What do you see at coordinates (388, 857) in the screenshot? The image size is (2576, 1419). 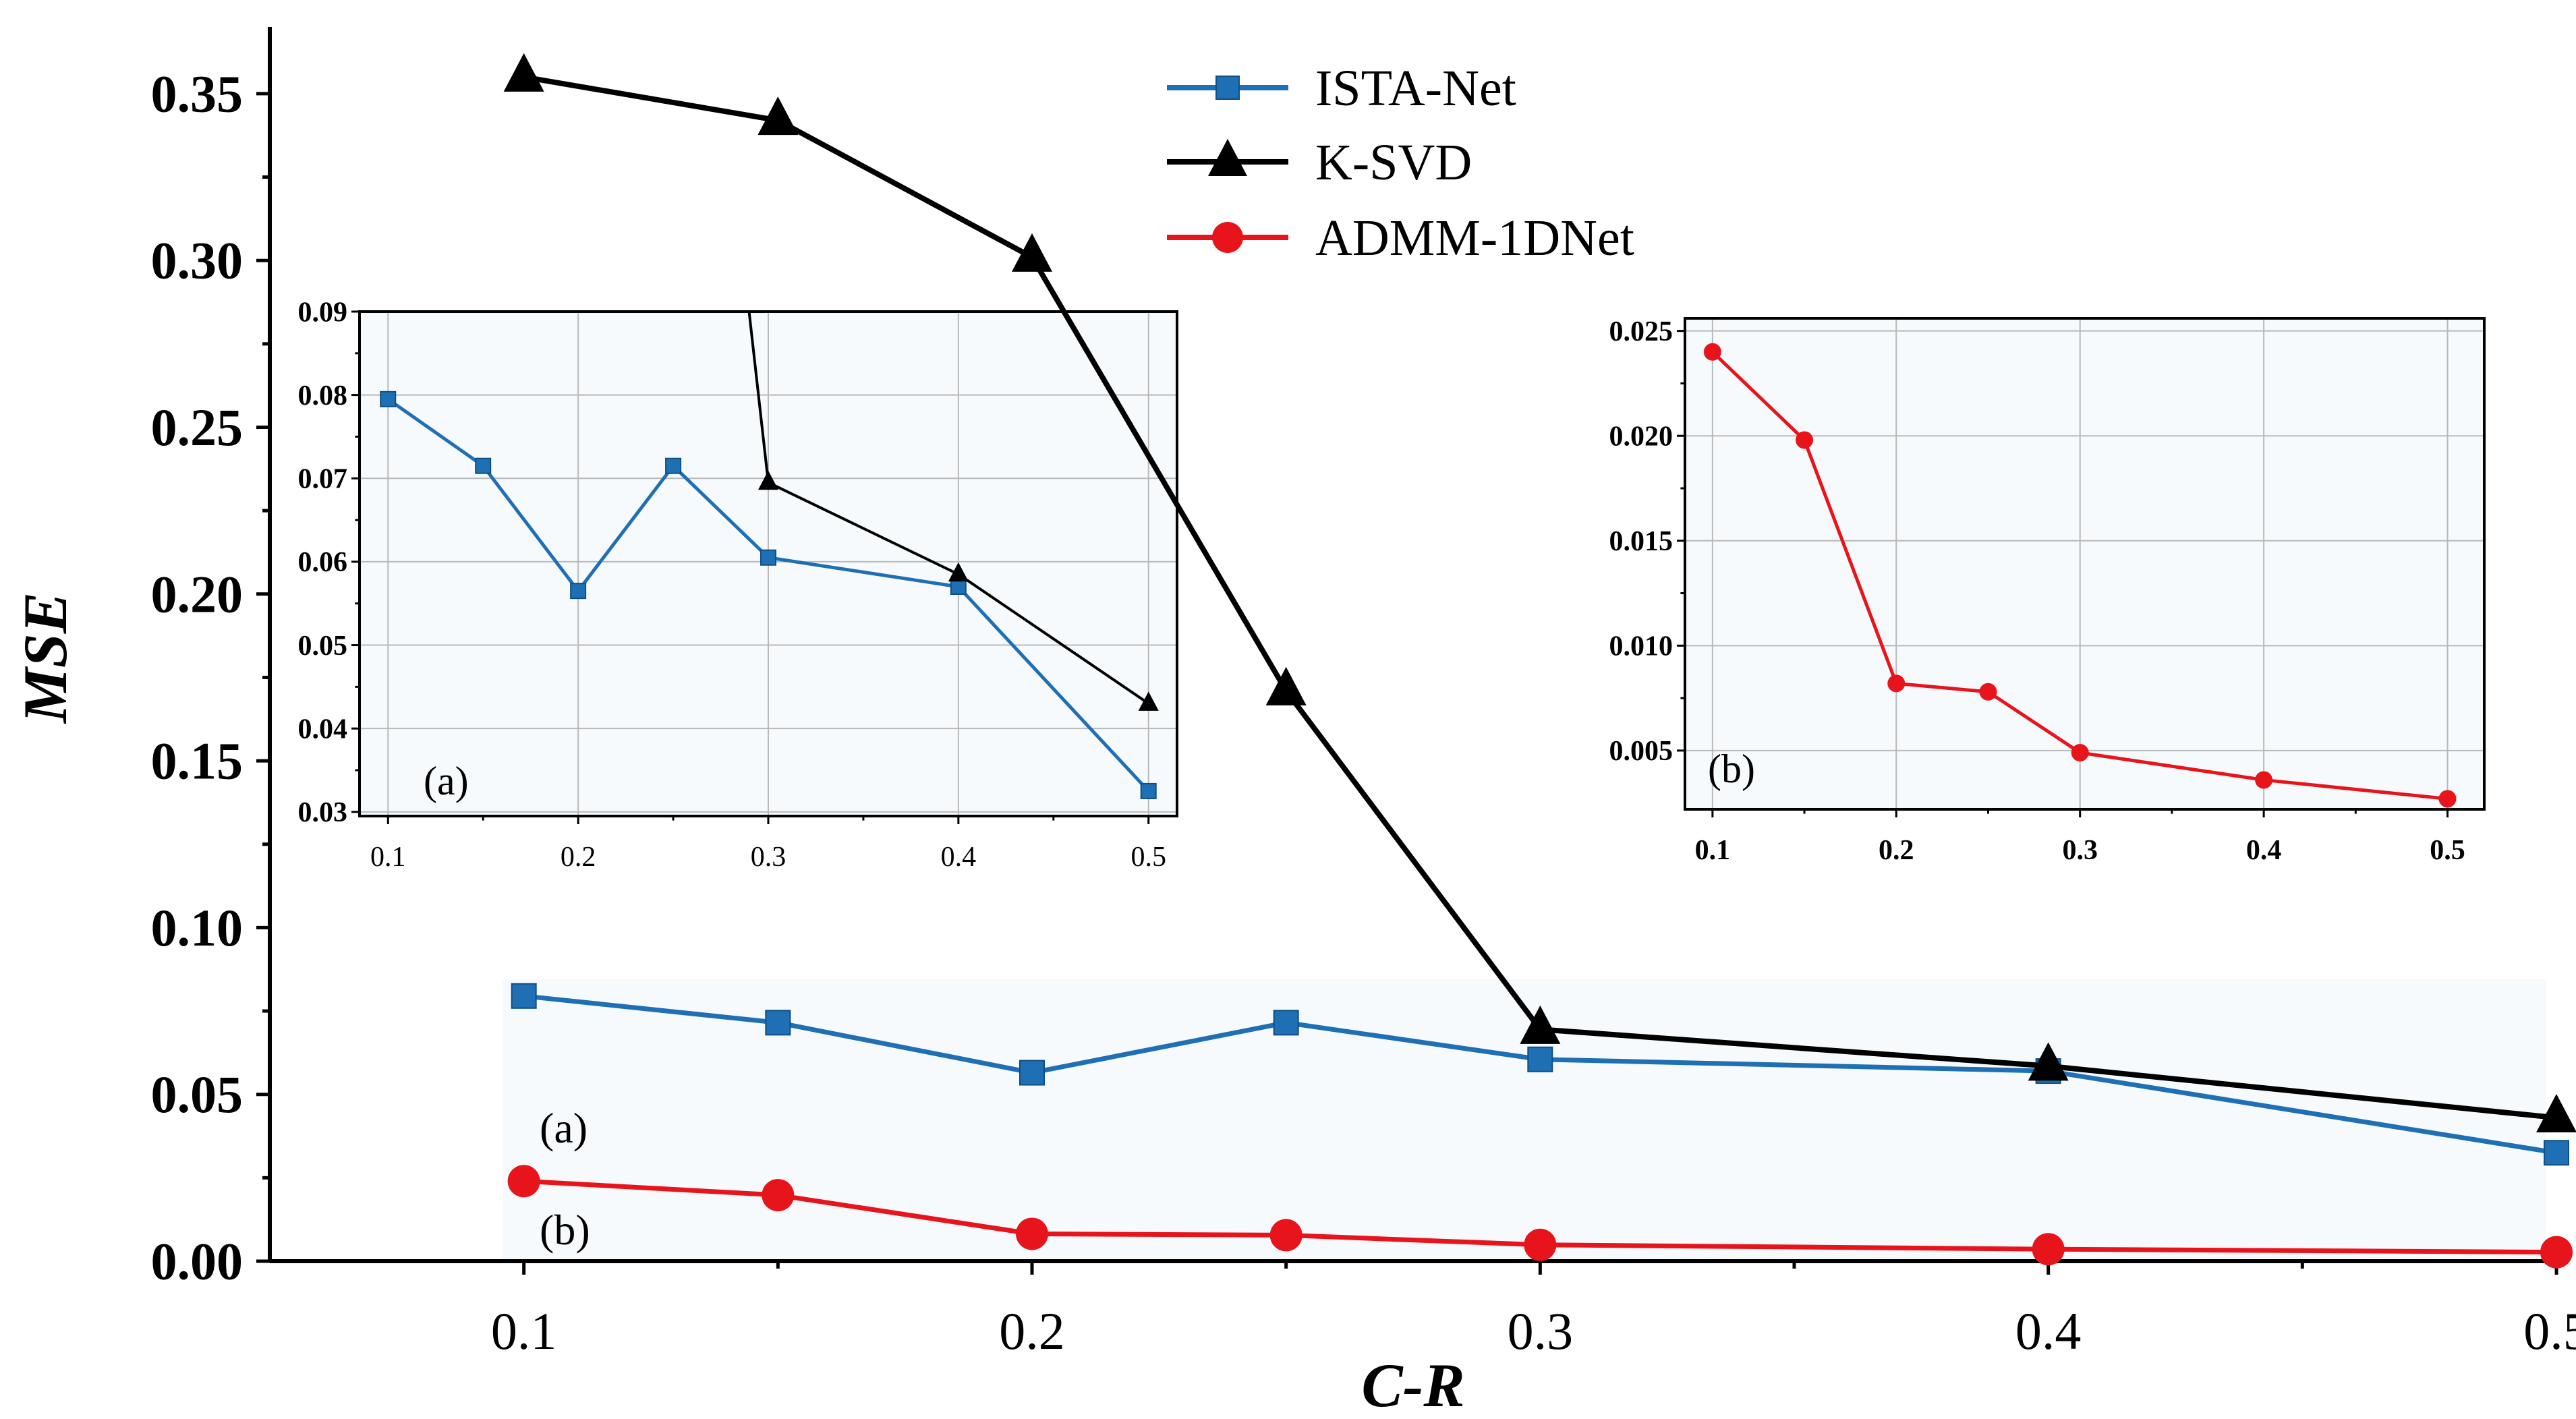 I see `inset-a-xtick-label-0: 0.1` at bounding box center [388, 857].